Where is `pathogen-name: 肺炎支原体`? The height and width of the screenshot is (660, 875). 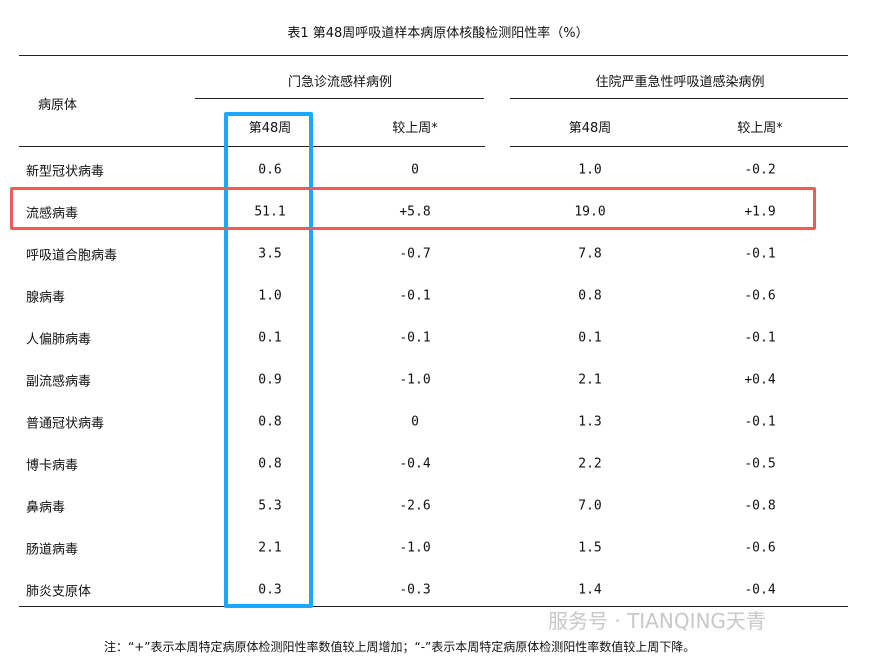
pathogen-name: 肺炎支原体 is located at coordinates (59, 592).